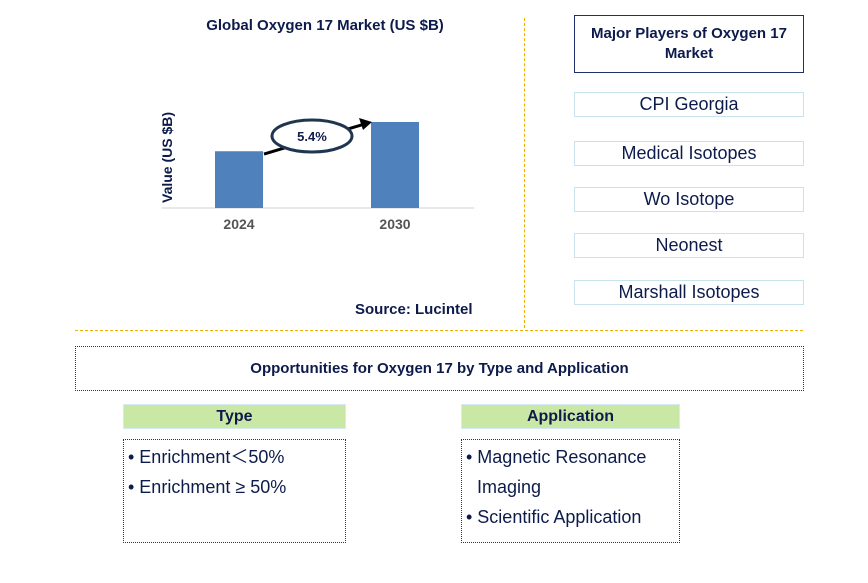 This screenshot has height=583, width=868. Describe the element at coordinates (365, 124) in the screenshot. I see `arrow-head` at that location.